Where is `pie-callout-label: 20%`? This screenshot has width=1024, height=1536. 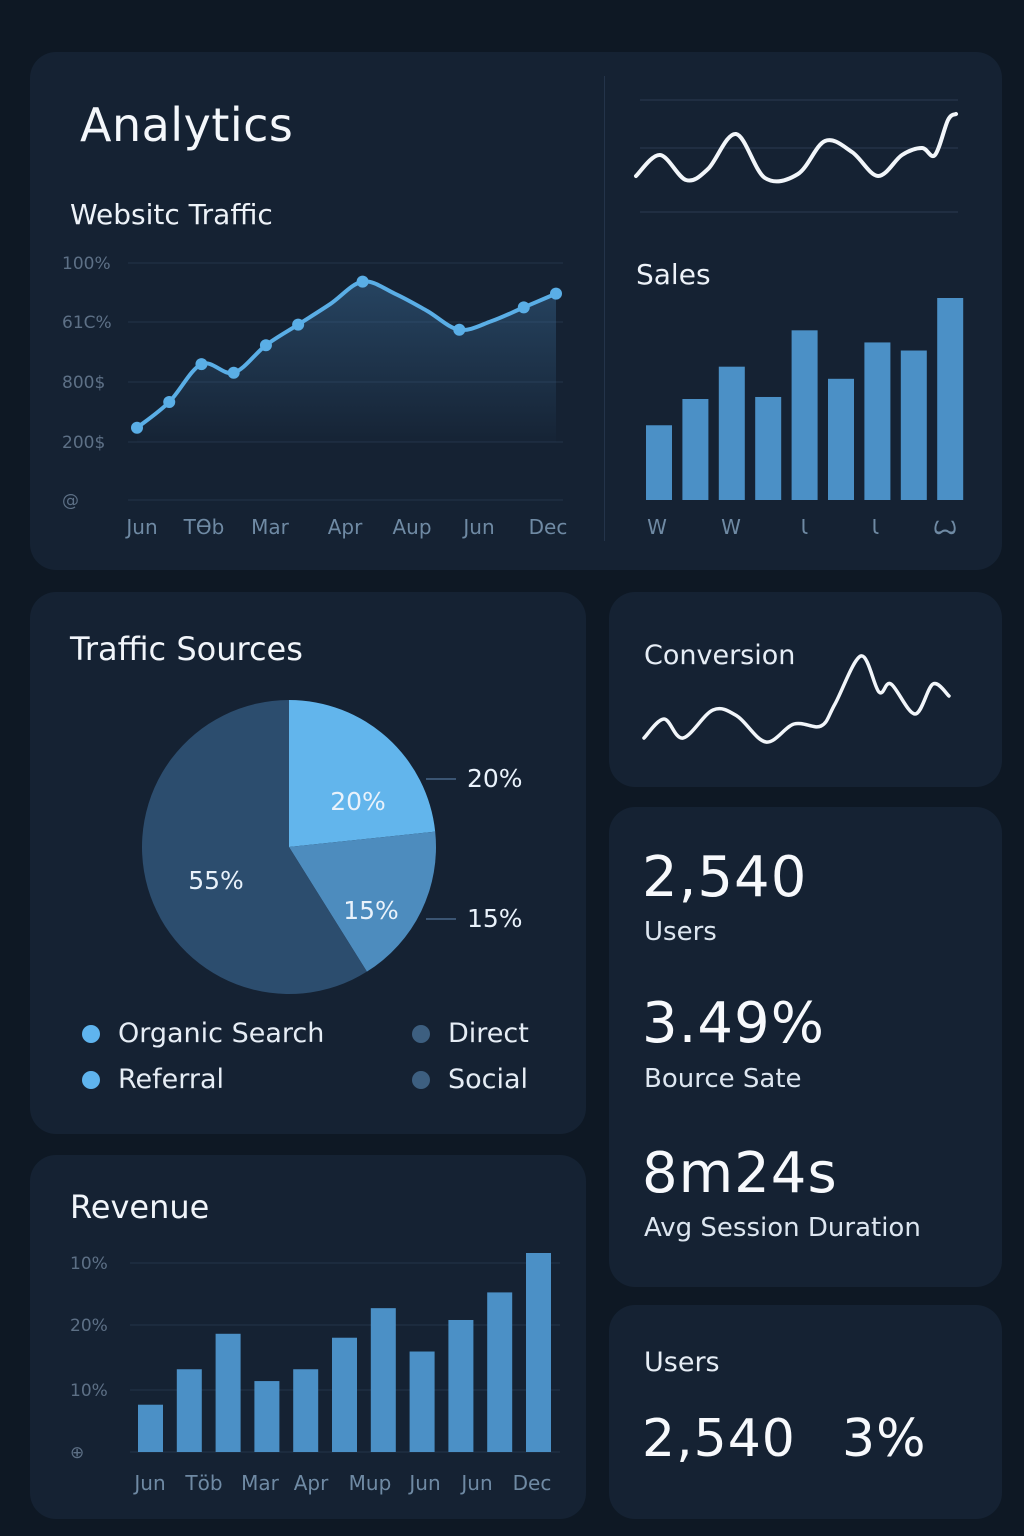
pie-callout-label: 20% is located at coordinates (495, 778).